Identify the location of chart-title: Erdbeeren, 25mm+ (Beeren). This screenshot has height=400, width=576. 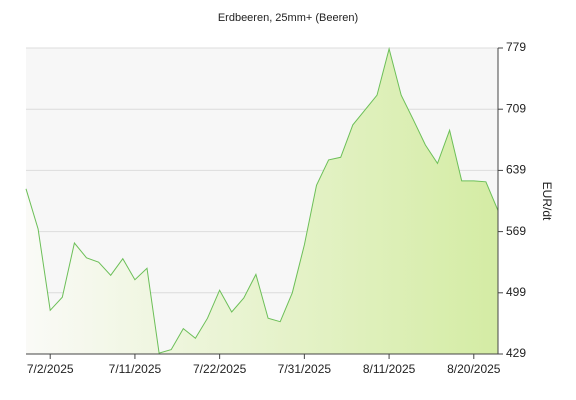
(288, 18).